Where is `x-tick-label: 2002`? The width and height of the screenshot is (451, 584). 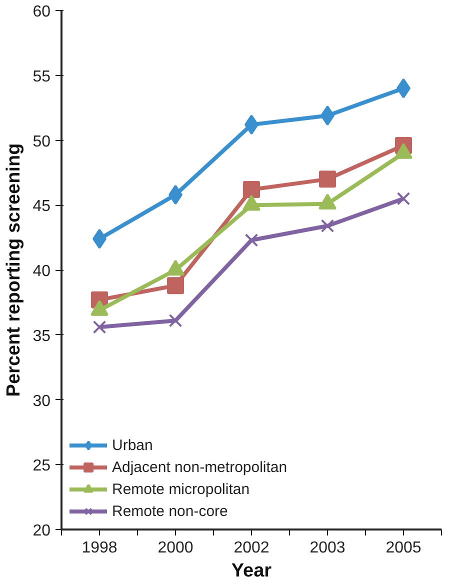
x-tick-label: 2002 is located at coordinates (252, 548).